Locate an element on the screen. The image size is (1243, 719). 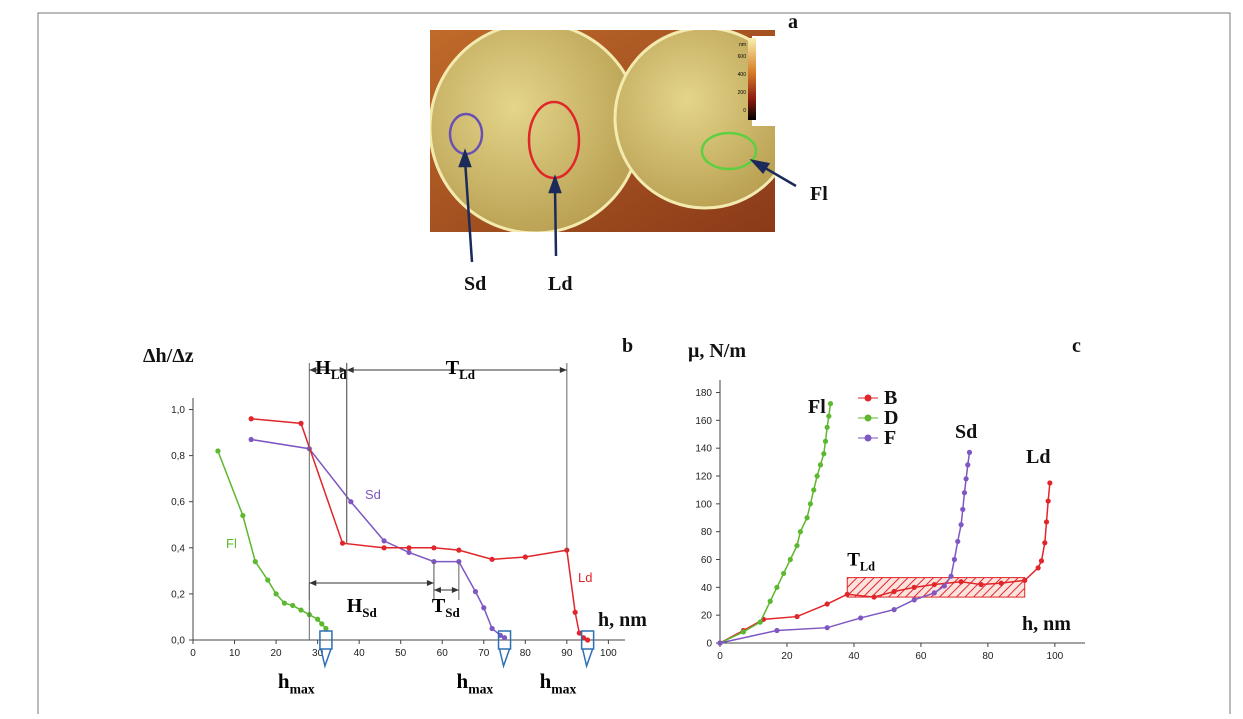
y-tick-label: 160 is located at coordinates (703, 421).